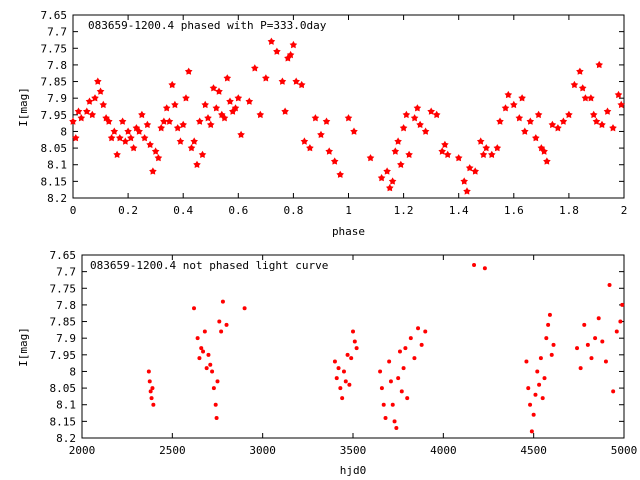 Image resolution: width=640 pixels, height=480 pixels. Describe the element at coordinates (262, 450) in the screenshot. I see `x-tick-label: 3000` at that location.